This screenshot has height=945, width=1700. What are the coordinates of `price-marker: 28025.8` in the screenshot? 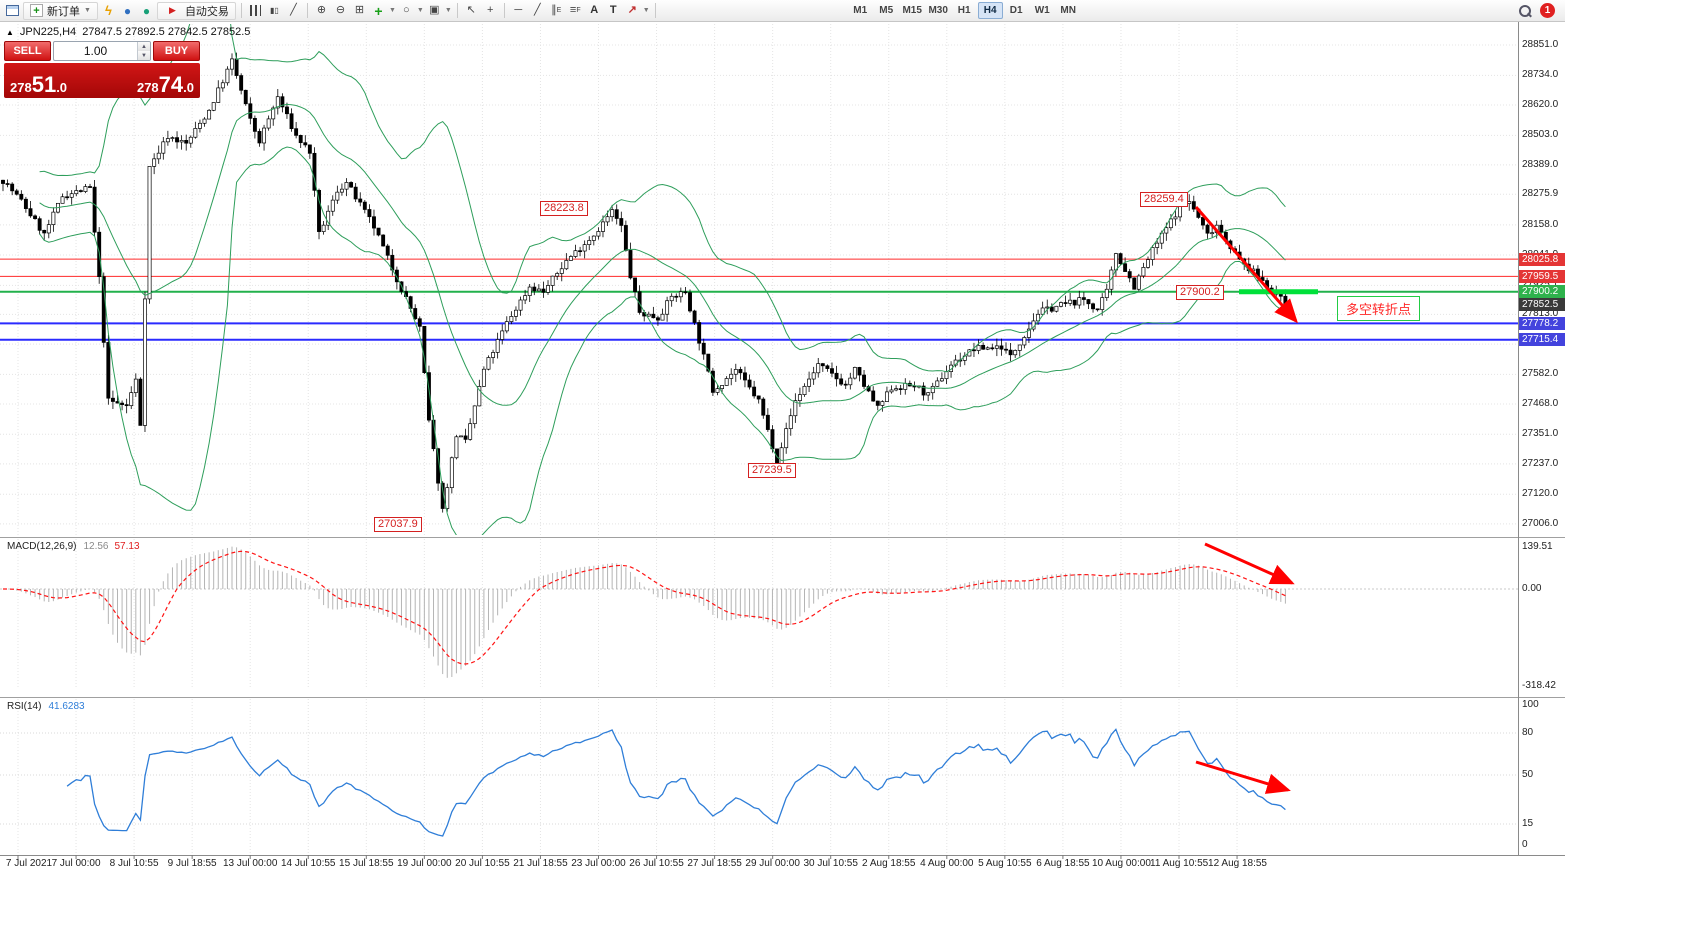 It's located at (1542, 259).